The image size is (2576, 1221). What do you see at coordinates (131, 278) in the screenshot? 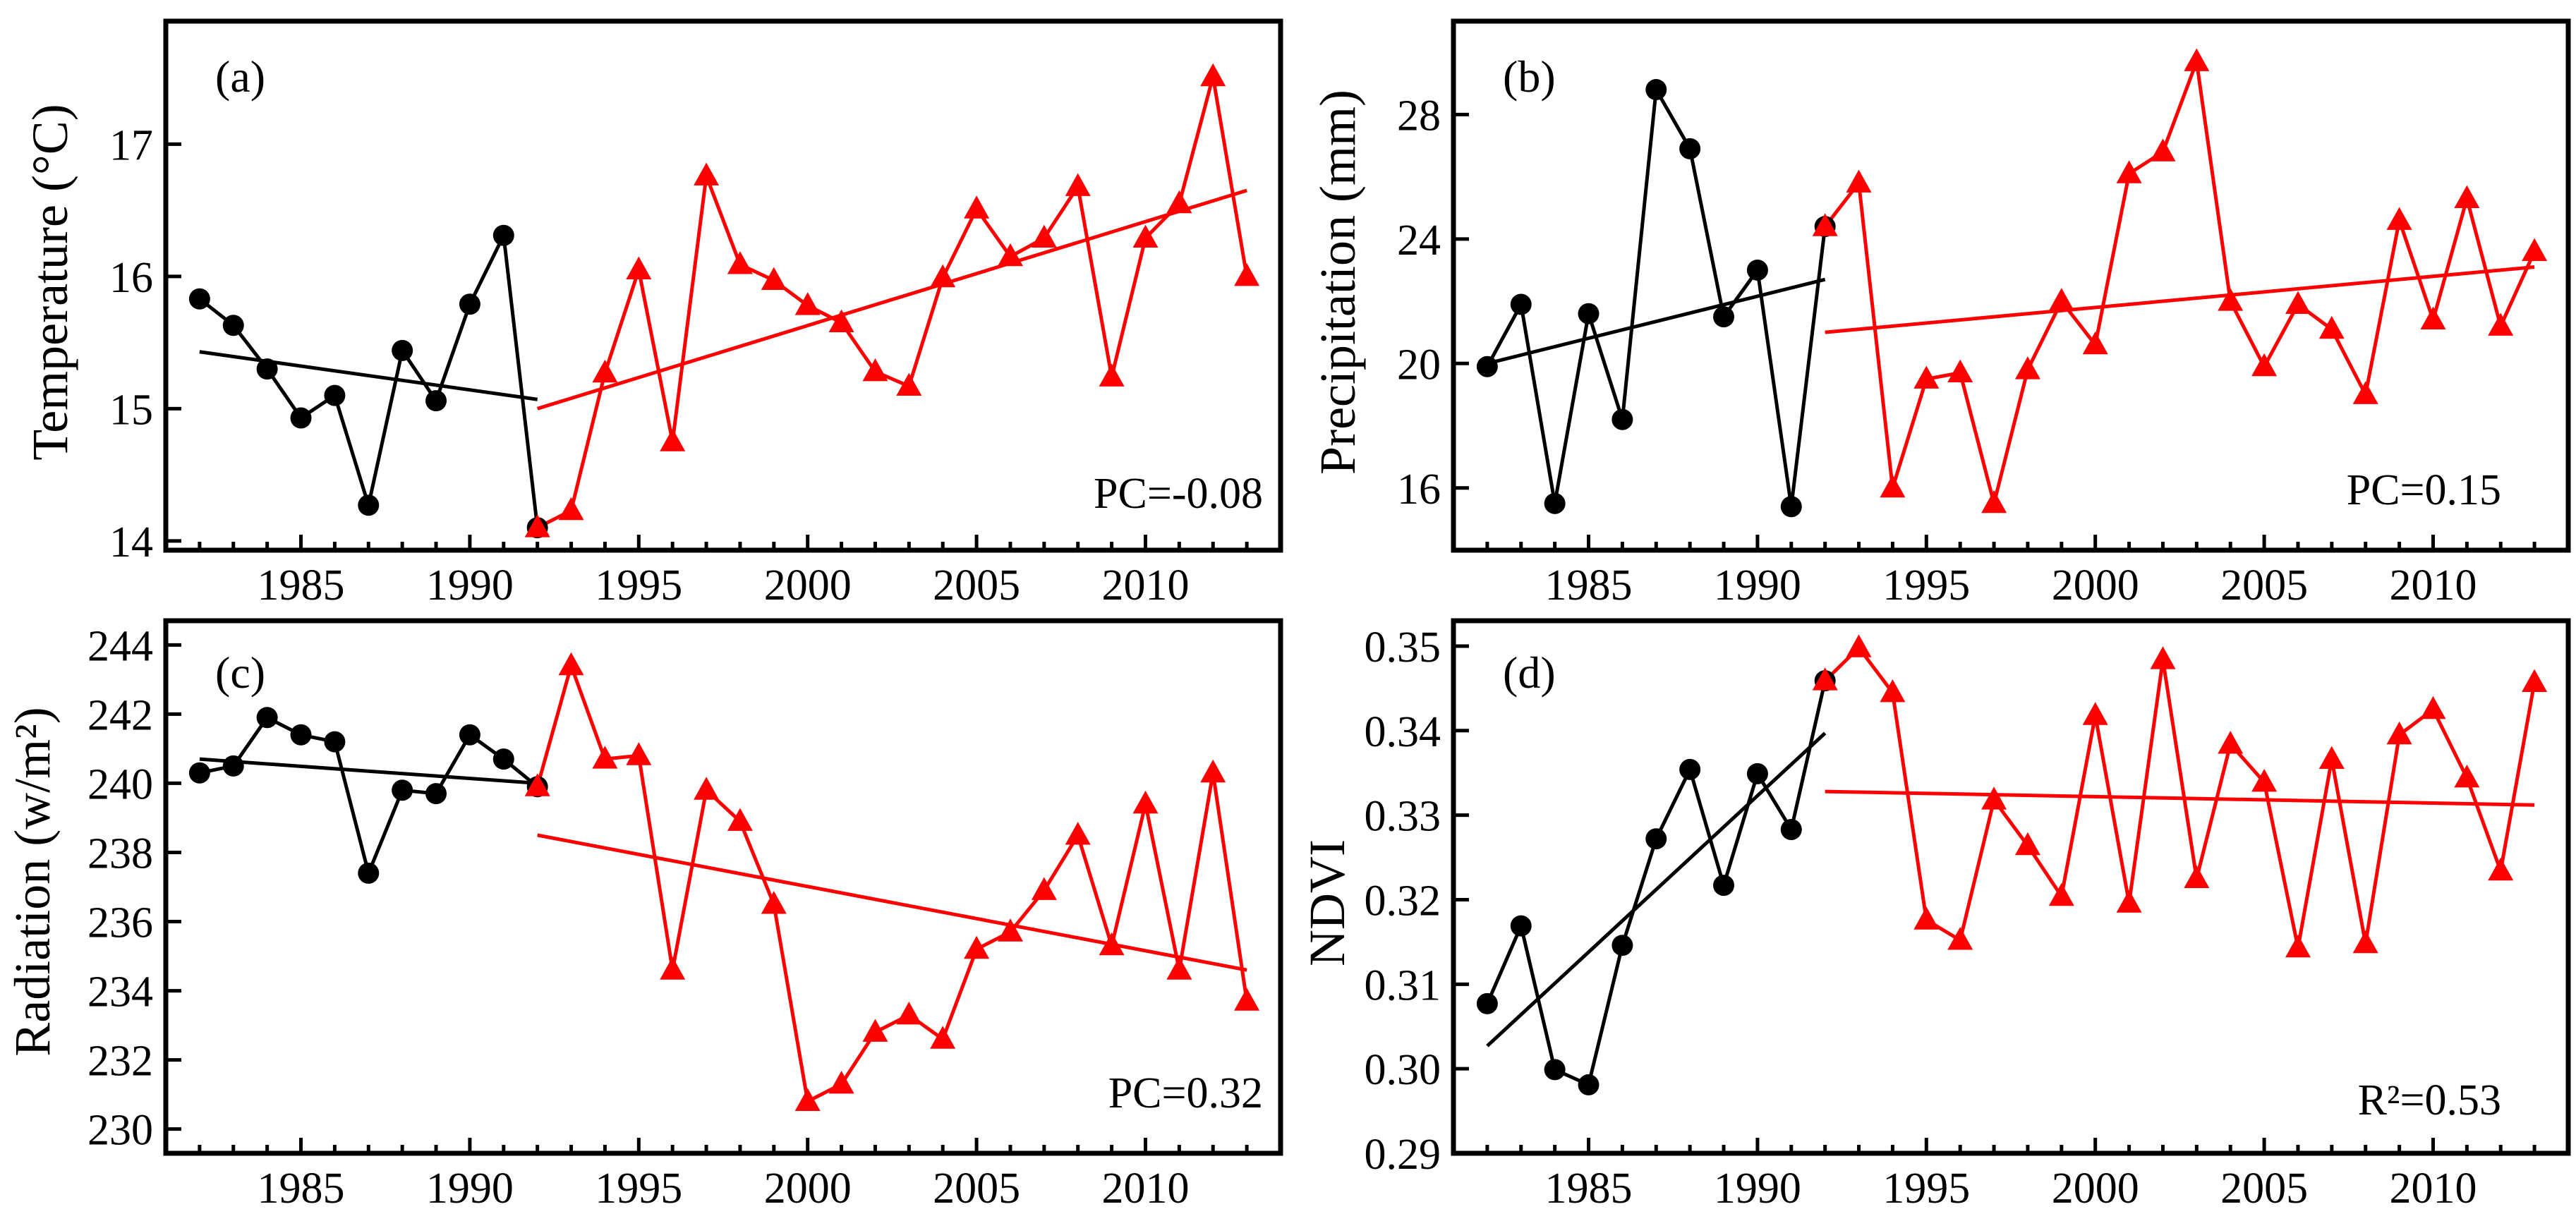
I see `y-tick-label: 16` at bounding box center [131, 278].